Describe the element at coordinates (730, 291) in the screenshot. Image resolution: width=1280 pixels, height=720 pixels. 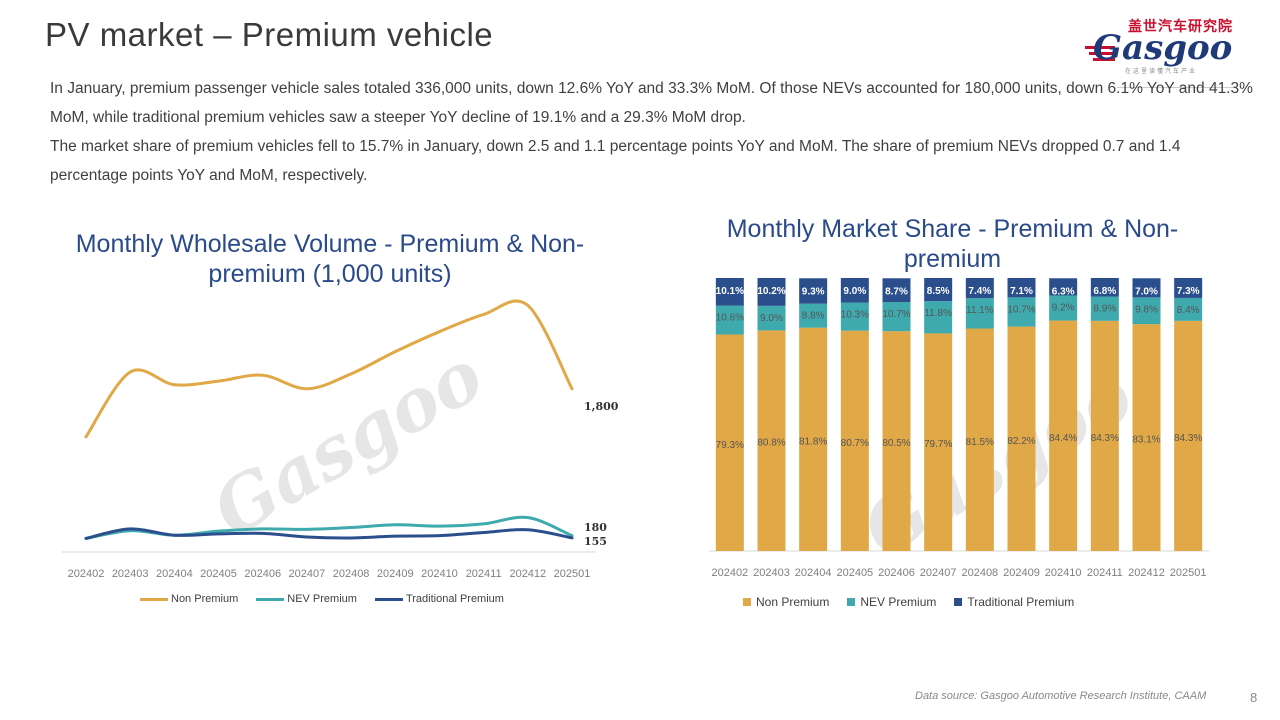
I see `bar-data-label-traditional-premium: 10.1%` at that location.